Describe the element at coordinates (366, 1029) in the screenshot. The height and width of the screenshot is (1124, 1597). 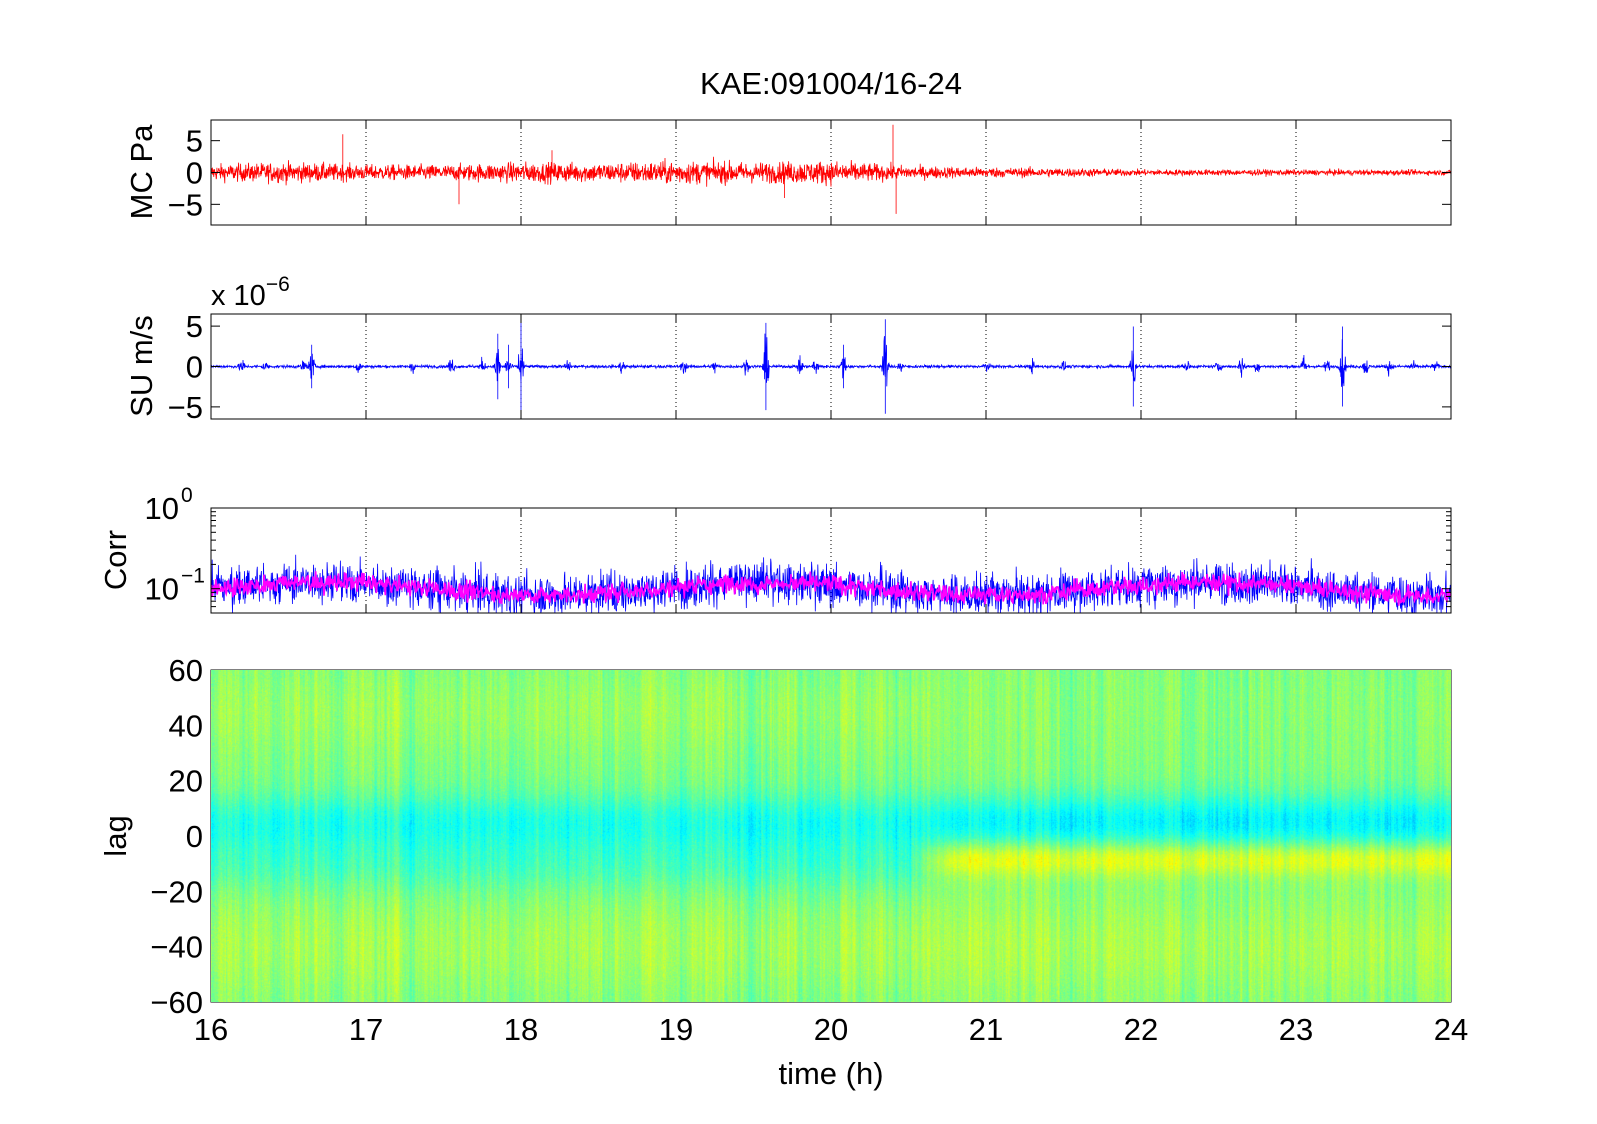
I see `x-tick-label: 17` at that location.